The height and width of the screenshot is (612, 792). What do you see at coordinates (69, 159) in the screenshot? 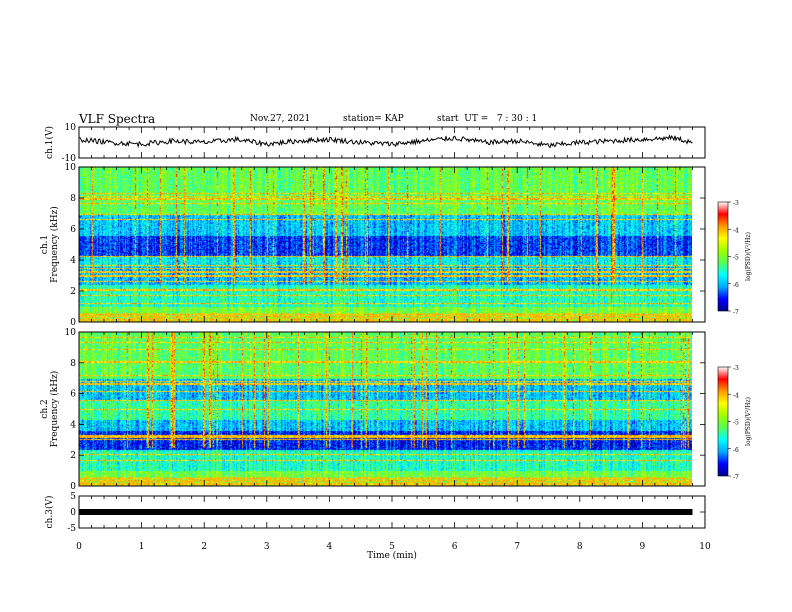
I see `ch1-waveform-ytick-label: -10` at bounding box center [69, 159].